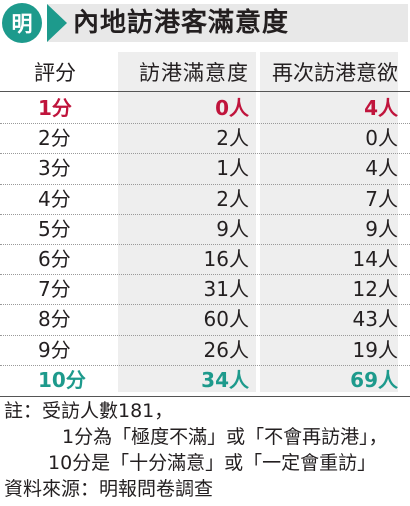 This screenshot has height=506, width=410. I want to click on satisfaction-count: 26人, so click(226, 349).